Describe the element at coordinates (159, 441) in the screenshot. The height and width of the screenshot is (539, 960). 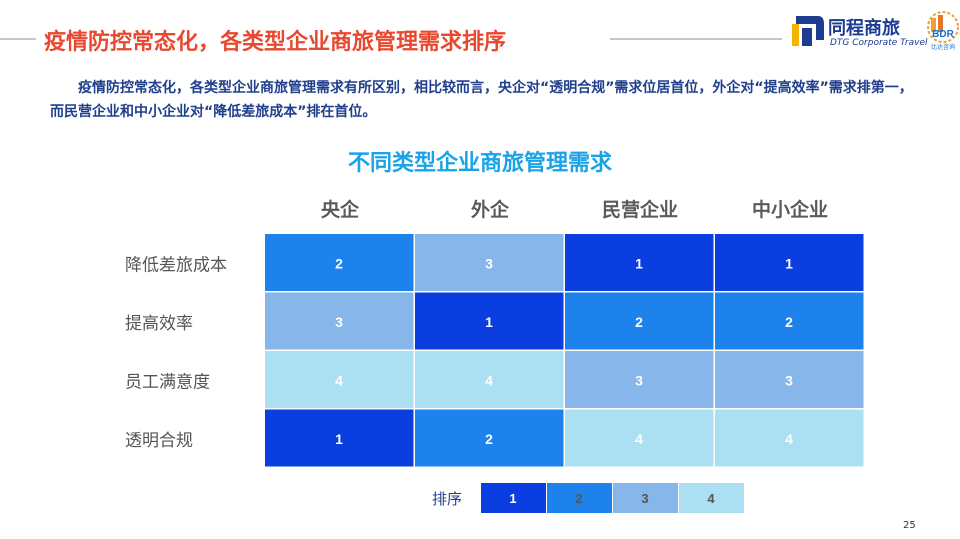
I see `row-label: 透明合规` at that location.